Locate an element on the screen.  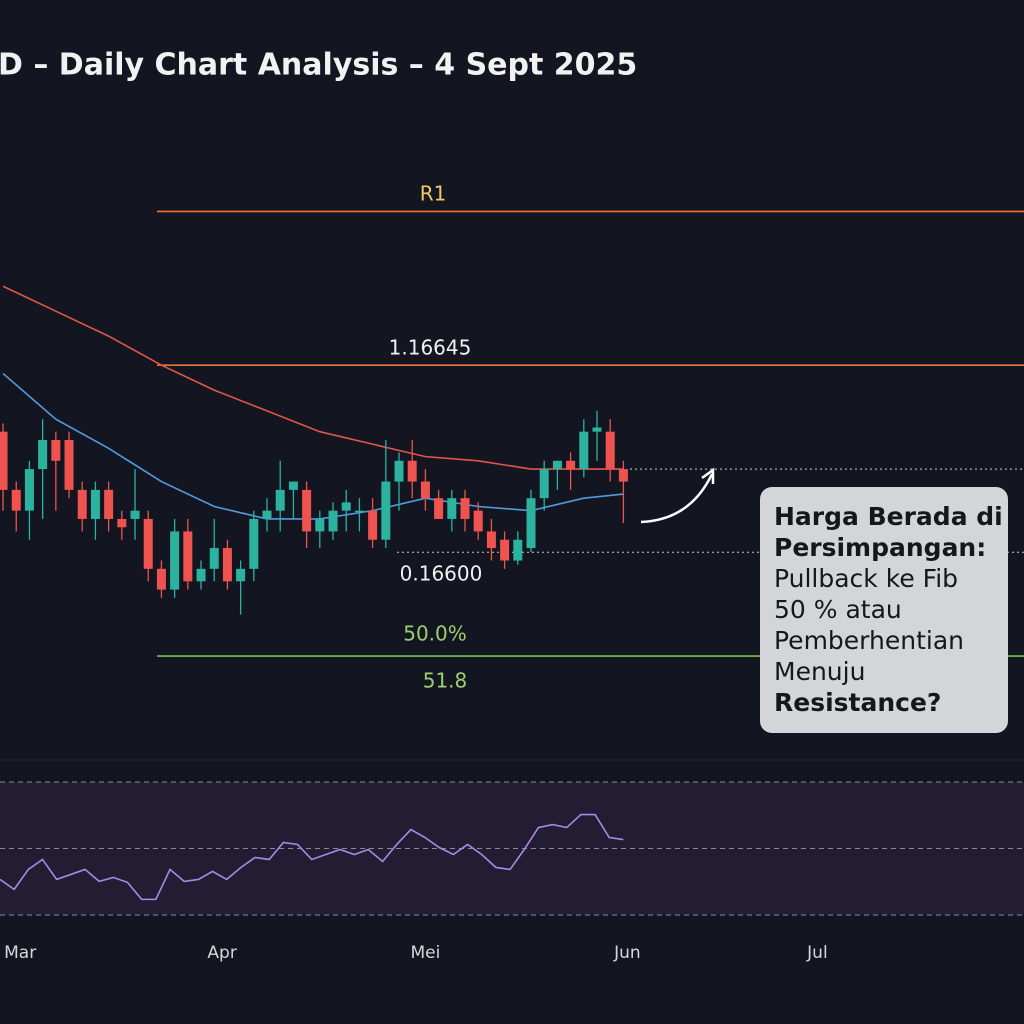
x-tick-label: Jul is located at coordinates (817, 953).